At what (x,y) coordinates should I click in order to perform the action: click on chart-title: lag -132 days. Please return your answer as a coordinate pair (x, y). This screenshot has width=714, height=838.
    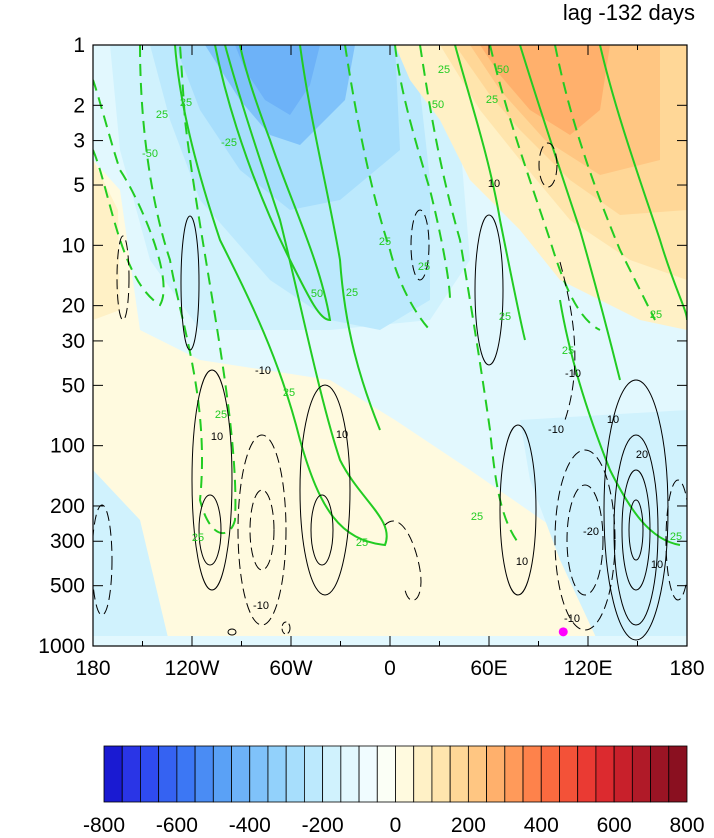
    Looking at the image, I should click on (629, 12).